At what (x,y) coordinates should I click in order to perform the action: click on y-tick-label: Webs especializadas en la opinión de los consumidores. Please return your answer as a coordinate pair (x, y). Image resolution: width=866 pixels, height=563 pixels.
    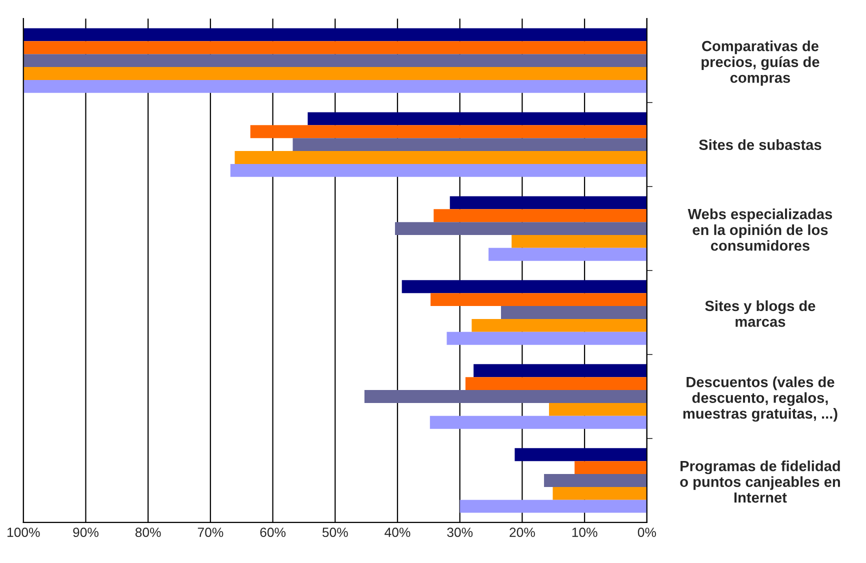
    Looking at the image, I should click on (760, 229).